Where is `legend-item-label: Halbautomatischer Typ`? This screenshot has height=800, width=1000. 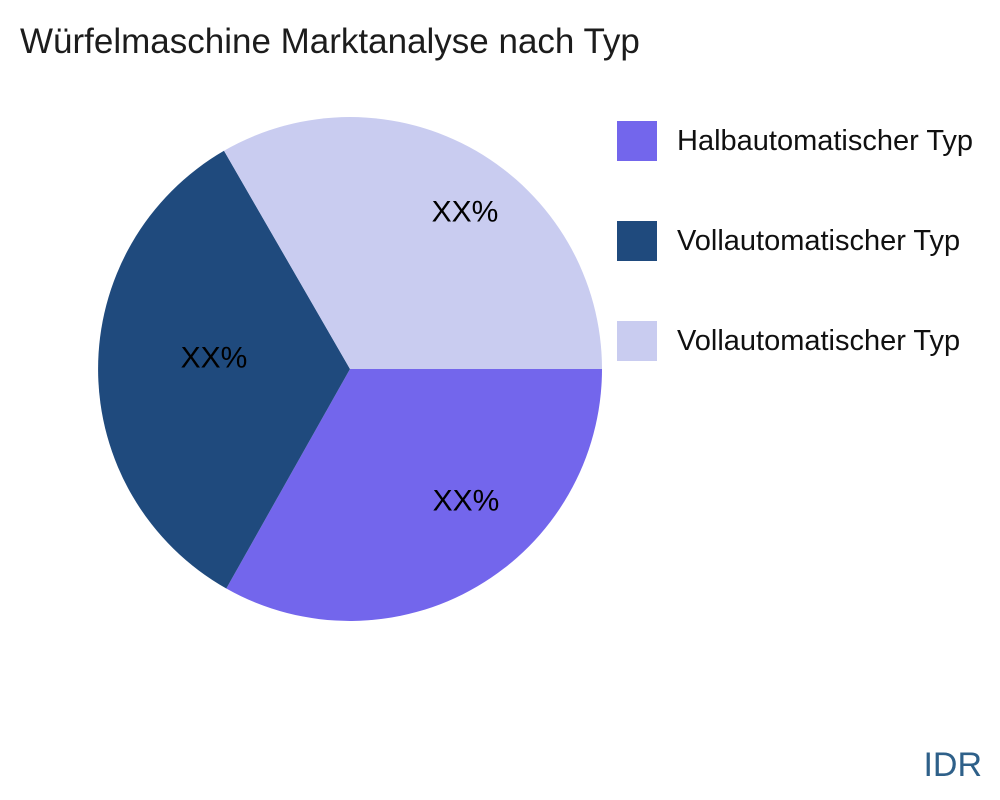
legend-item-label: Halbautomatischer Typ is located at coordinates (825, 140).